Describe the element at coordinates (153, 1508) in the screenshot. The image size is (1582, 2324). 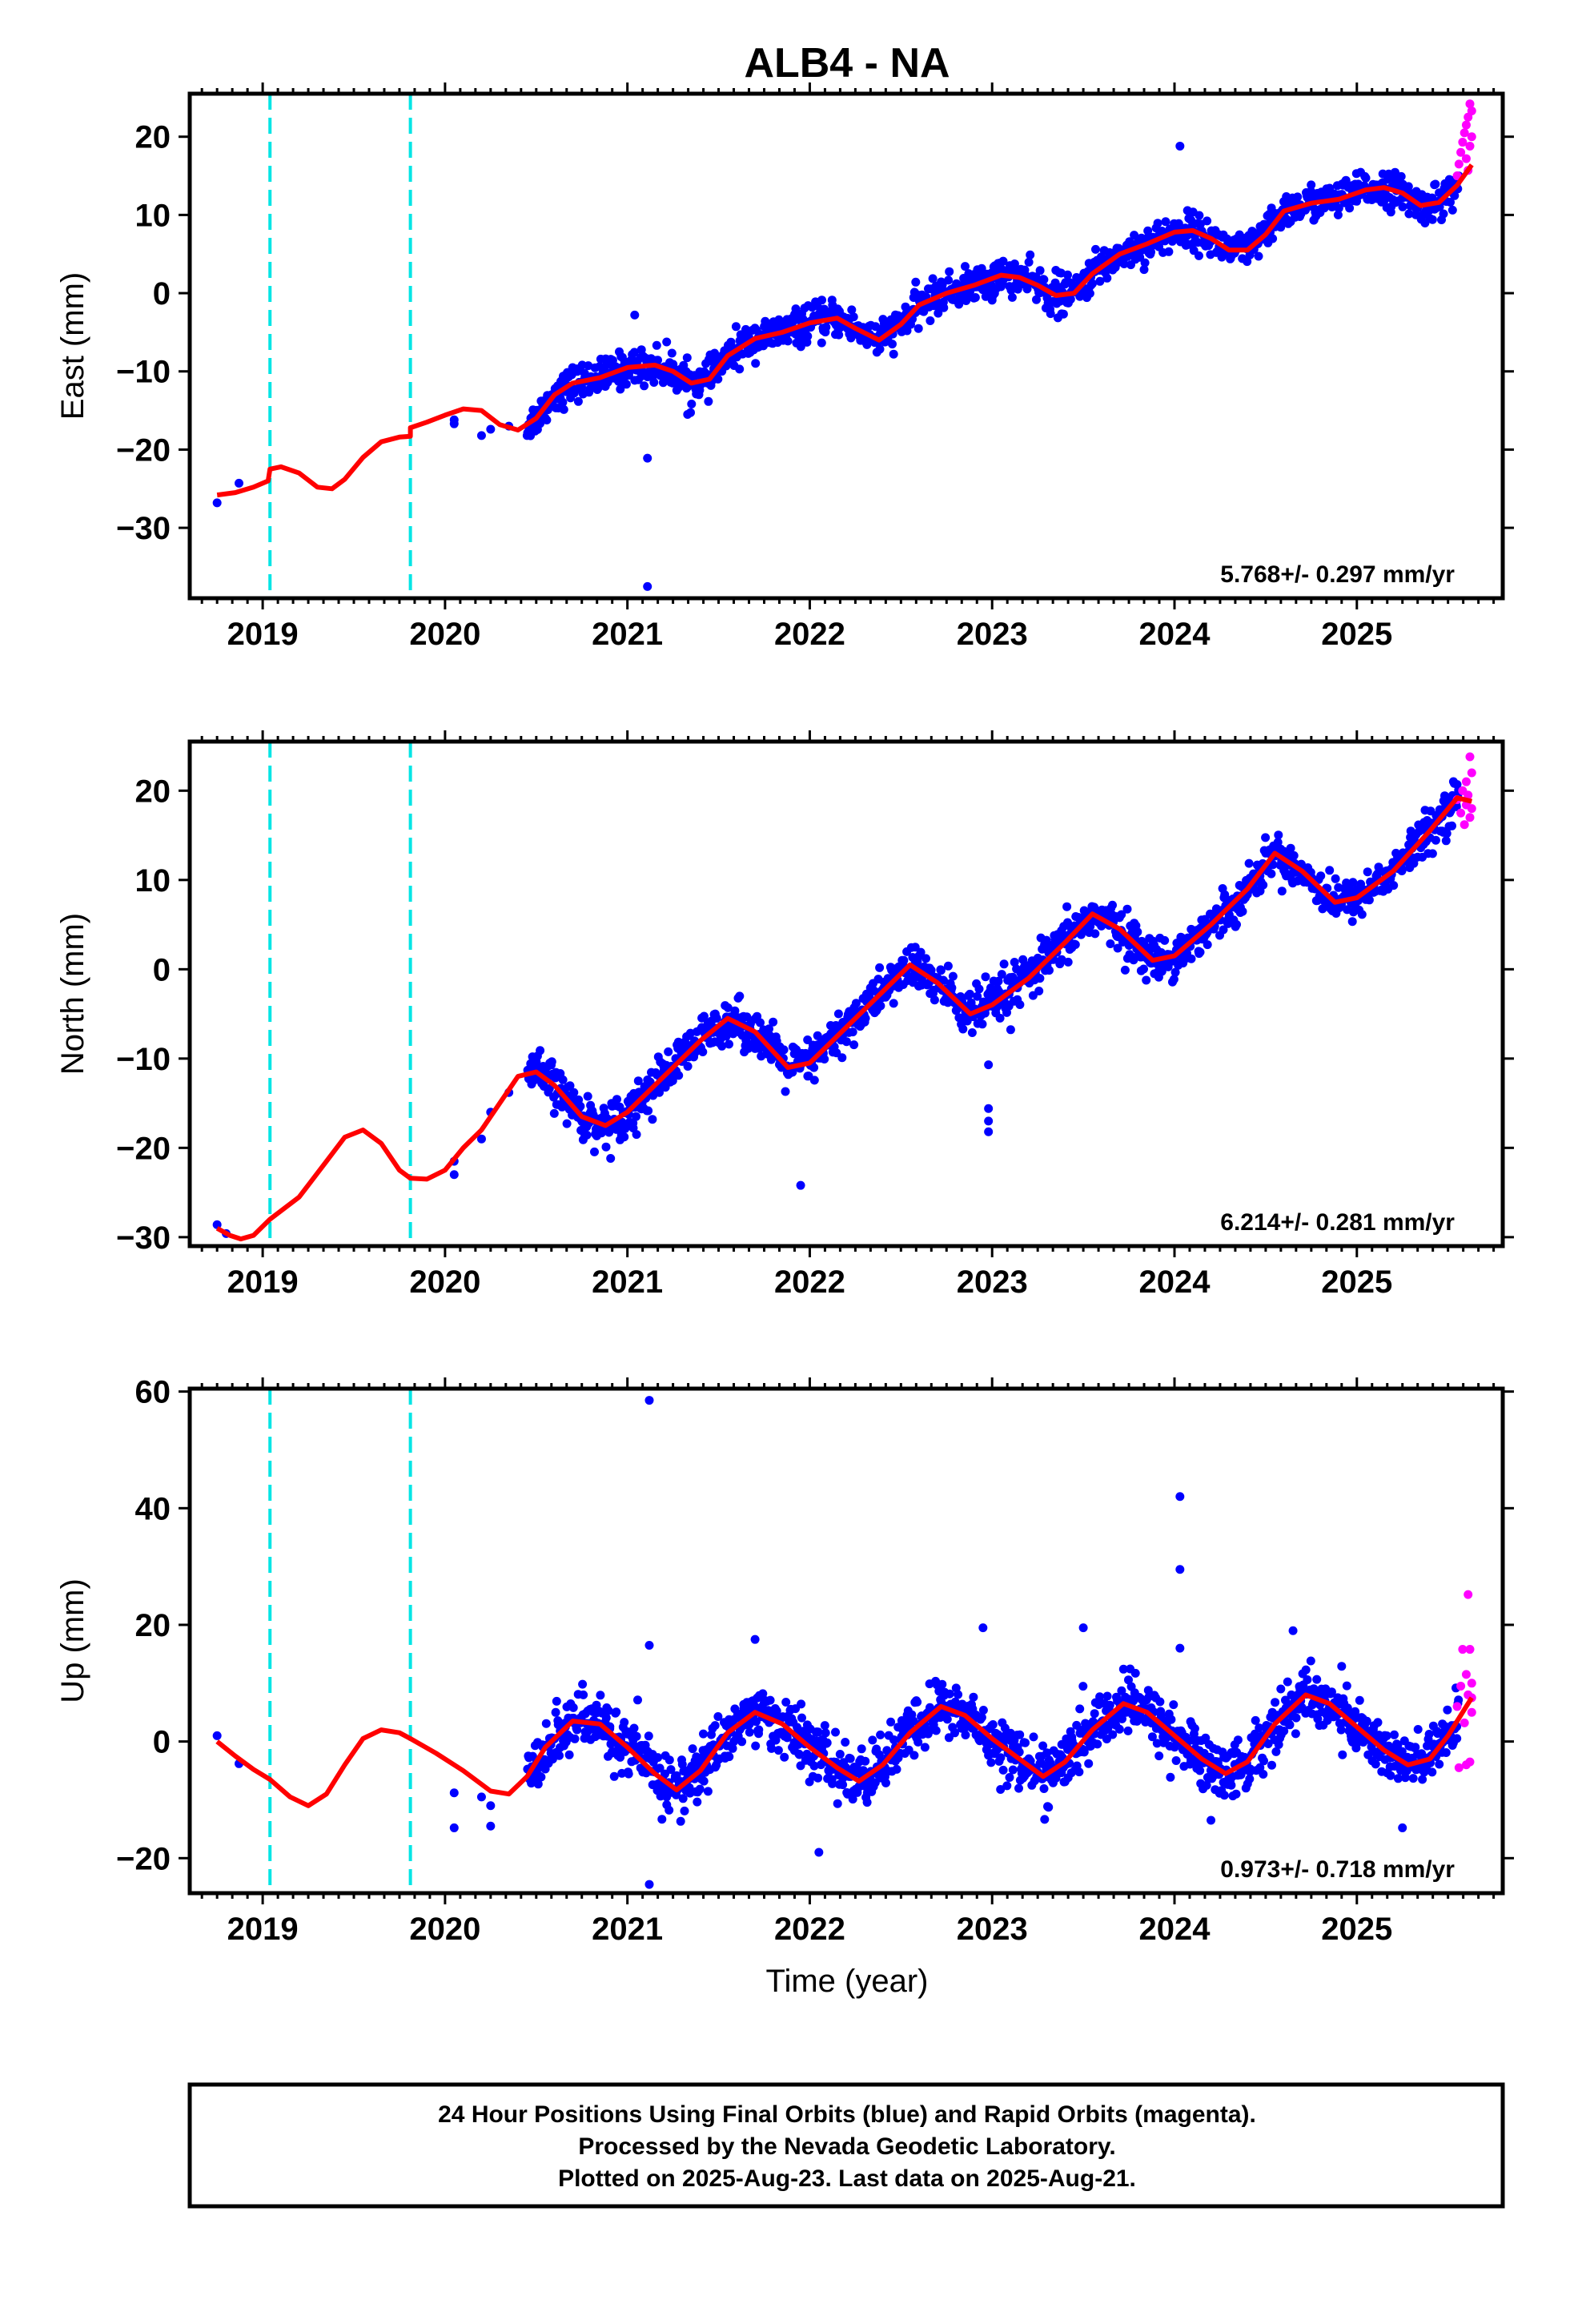
I see `y-tick-label: 40` at that location.